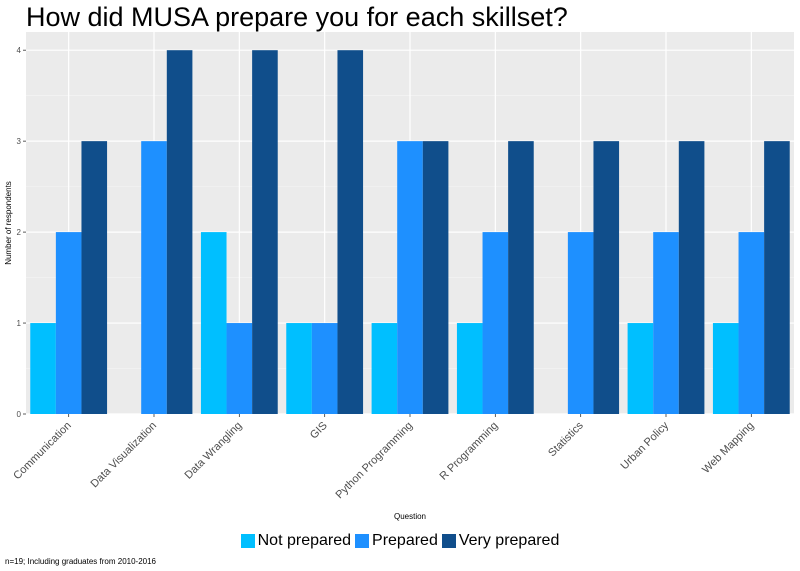 The image size is (800, 571). What do you see at coordinates (8, 223) in the screenshot?
I see `y-axis-label: Number of respondents` at bounding box center [8, 223].